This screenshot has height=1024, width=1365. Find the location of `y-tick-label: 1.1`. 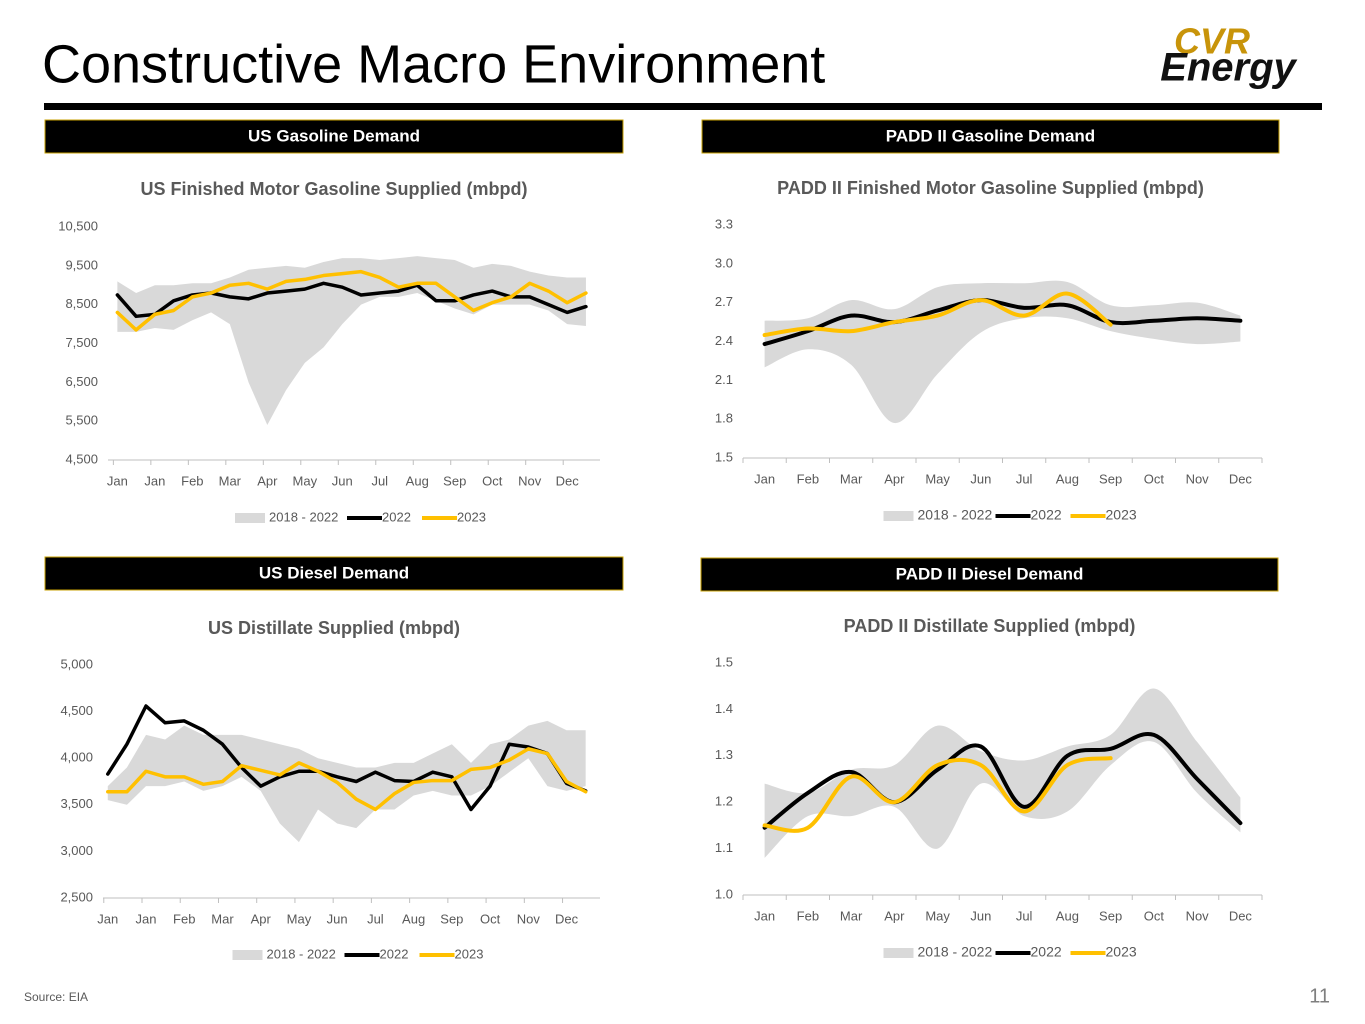

y-tick-label: 1.1 is located at coordinates (724, 847).